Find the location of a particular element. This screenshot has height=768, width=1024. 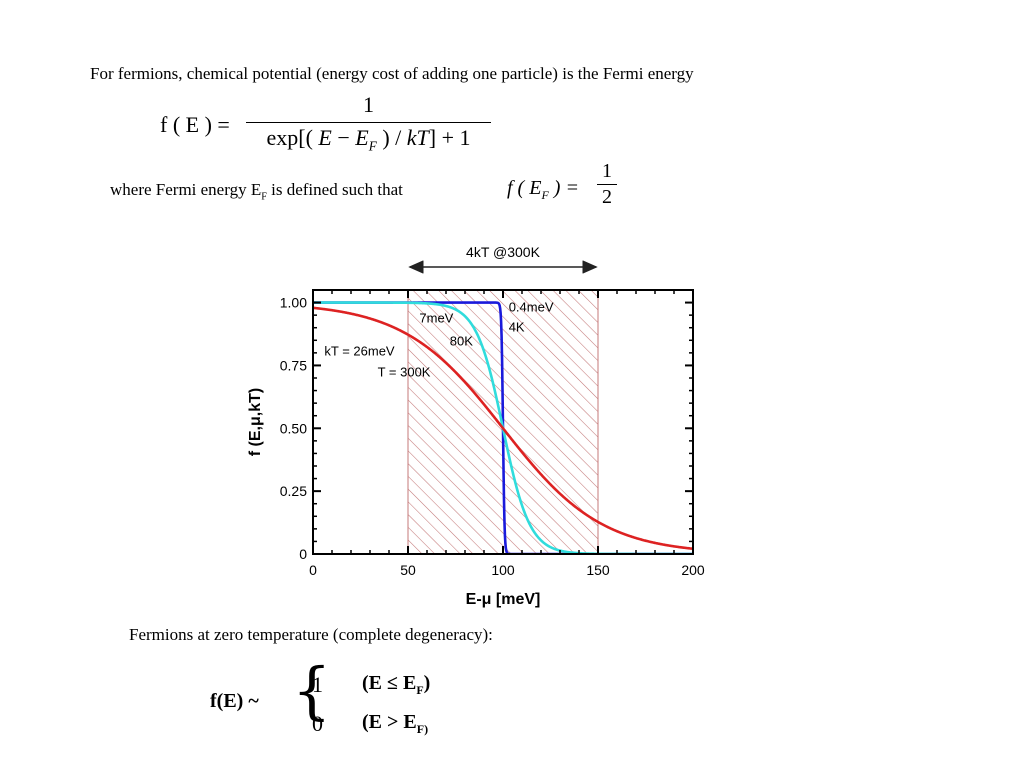

denominator-end: ] + 1 is located at coordinates (449, 137).